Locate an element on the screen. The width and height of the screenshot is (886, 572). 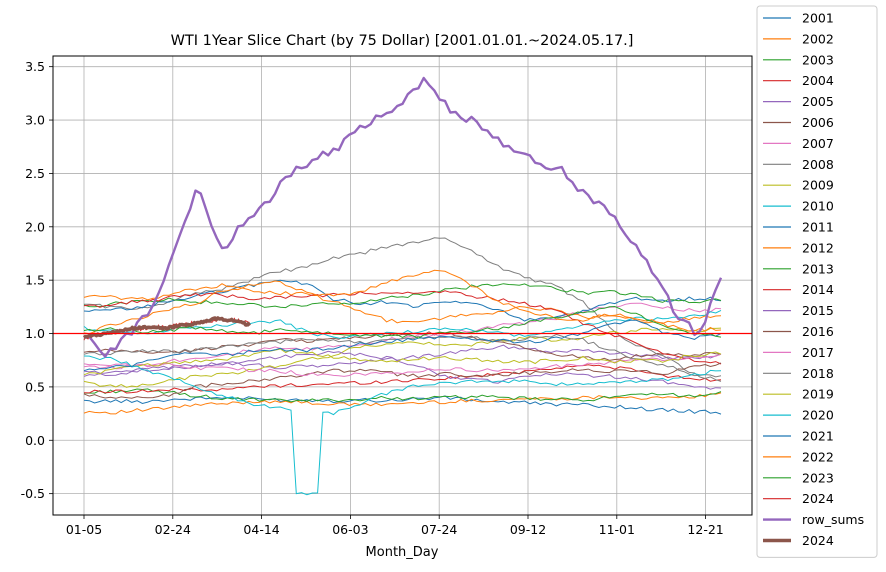
legend-label: row_sums is located at coordinates (833, 519).